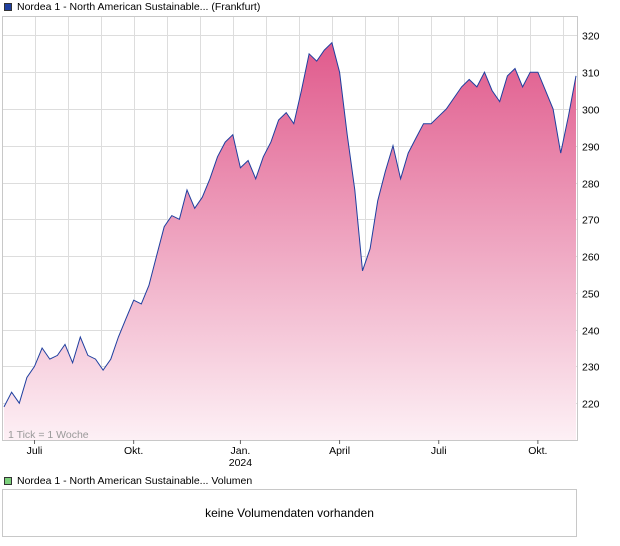 Image resolution: width=620 pixels, height=546 pixels. What do you see at coordinates (591, 405) in the screenshot?
I see `y-tick-label: 220` at bounding box center [591, 405].